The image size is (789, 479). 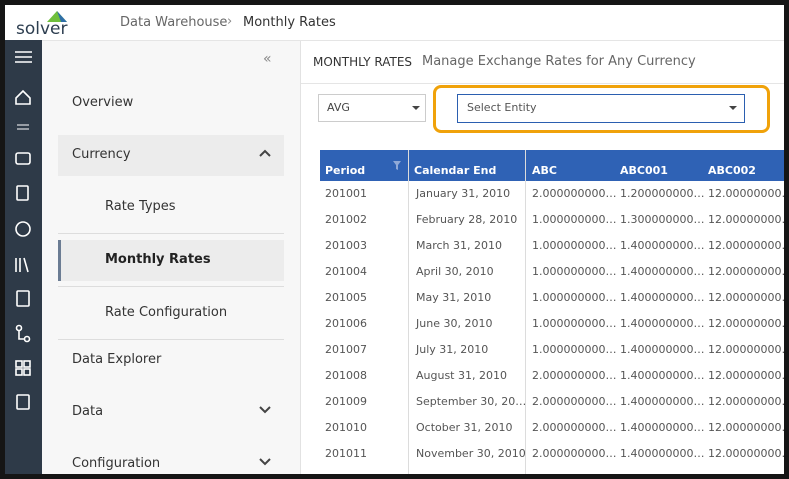 I want to click on logo: solver, so click(x=42, y=29).